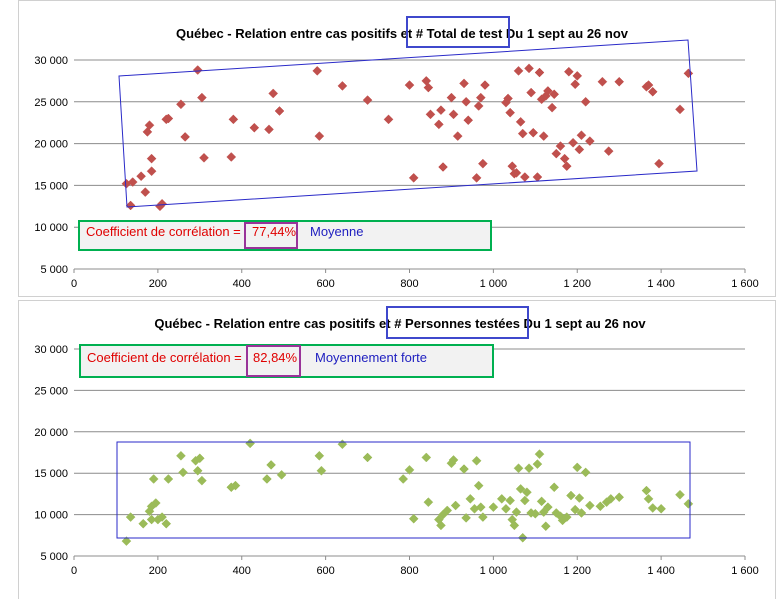 This screenshot has width=784, height=599. What do you see at coordinates (164, 357) in the screenshot?
I see `chart-2-annotation-label: Coefficient de corrélation =` at bounding box center [164, 357].